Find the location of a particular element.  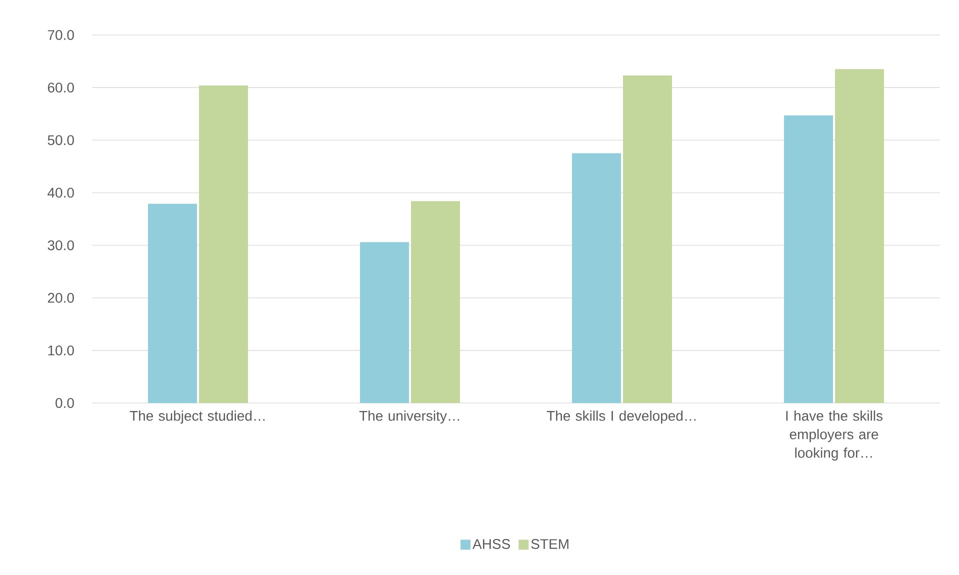

legend-label: STEM is located at coordinates (549, 544).